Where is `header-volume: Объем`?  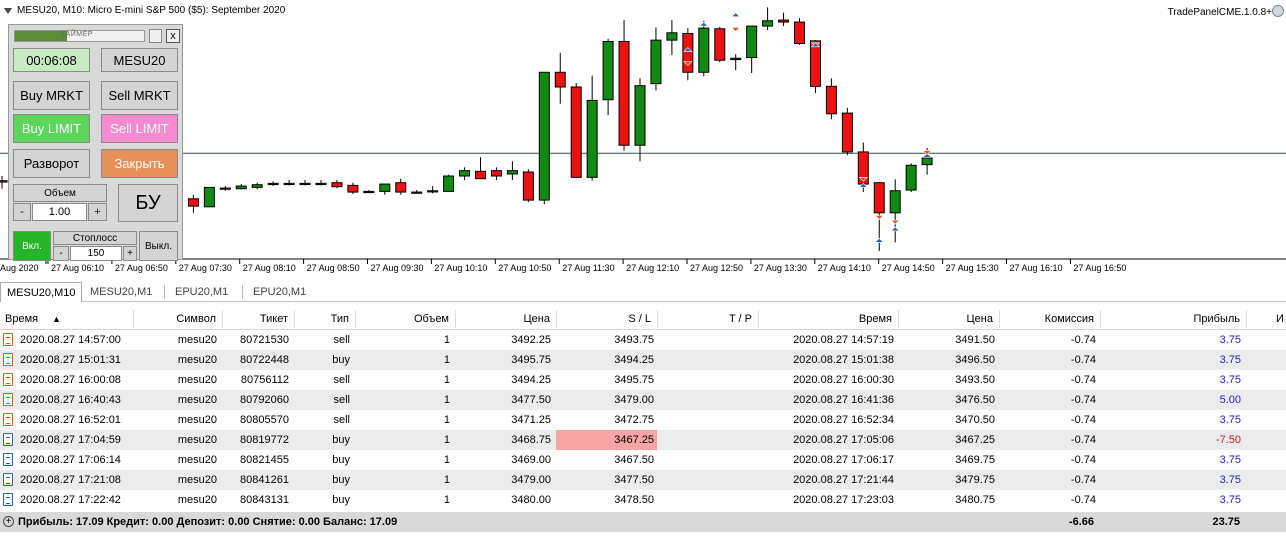
header-volume: Объем is located at coordinates (431, 319).